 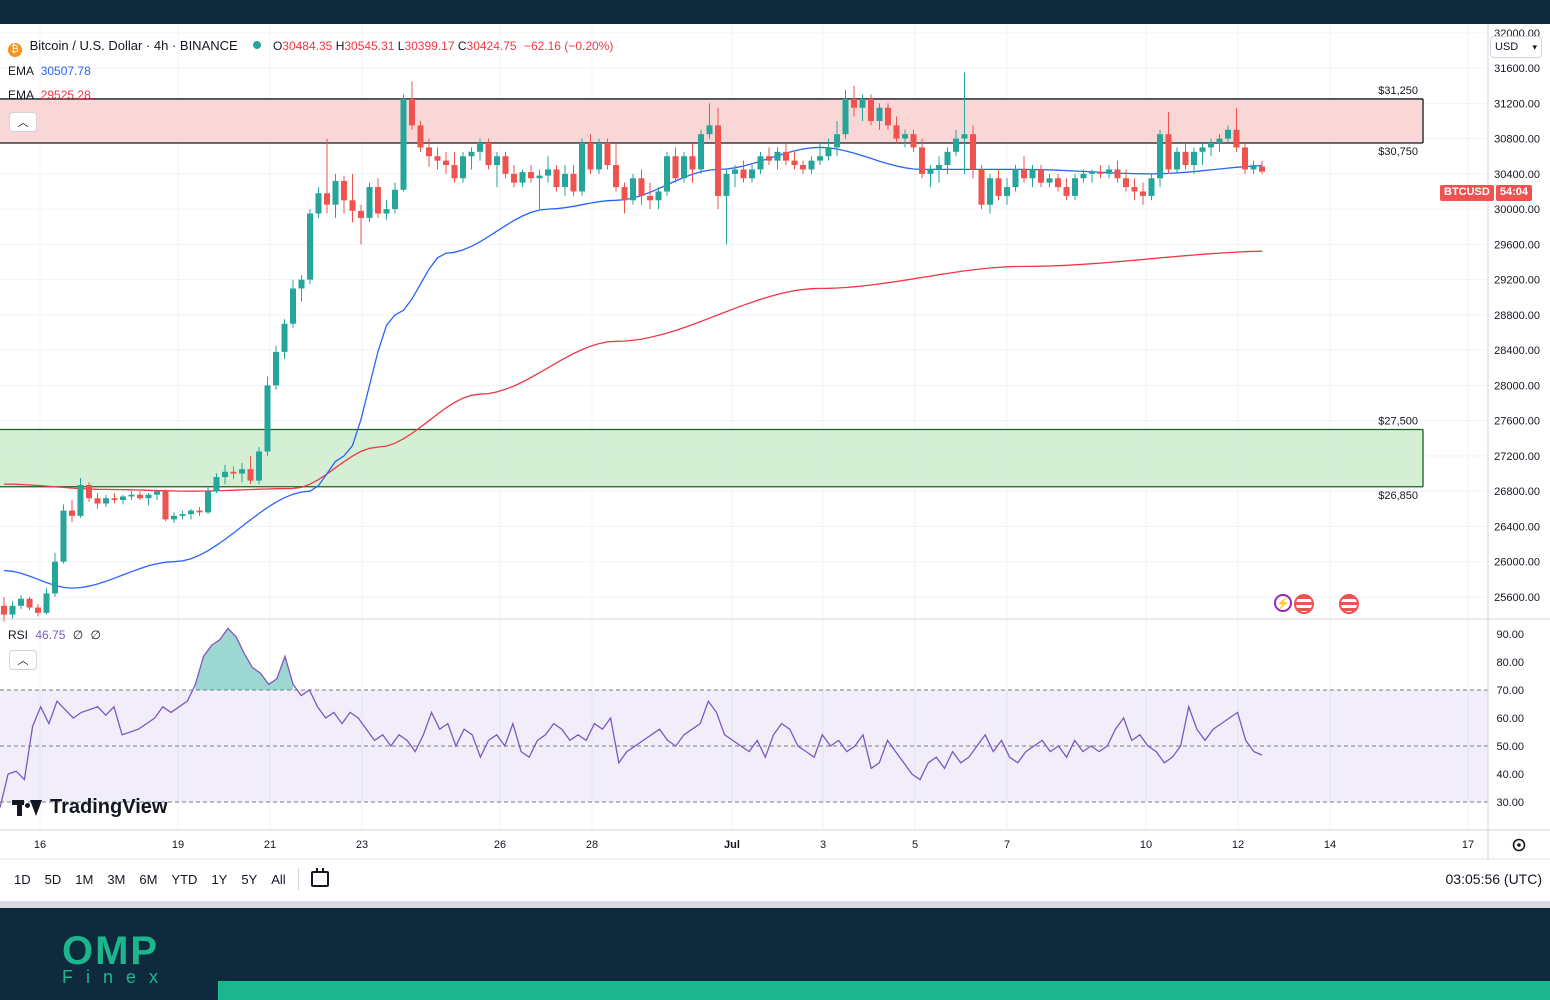 I want to click on timeframe-5d: 5D, so click(x=53, y=879).